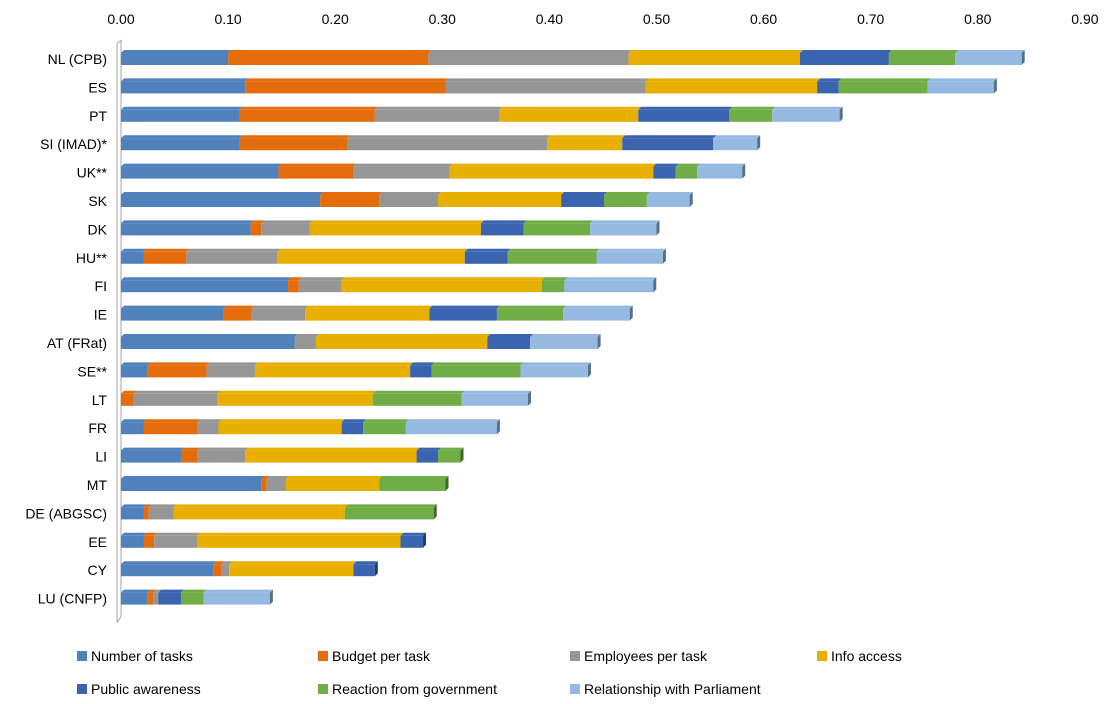 The width and height of the screenshot is (1116, 704). Describe the element at coordinates (92, 371) in the screenshot. I see `category-label: SE**` at that location.